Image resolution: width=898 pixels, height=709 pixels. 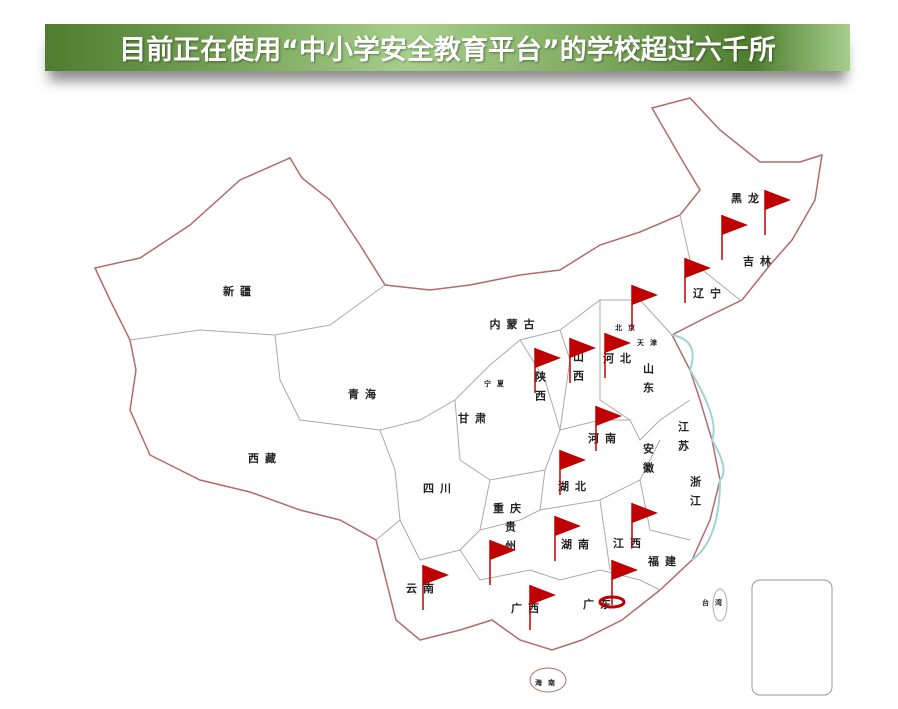 What do you see at coordinates (265, 458) in the screenshot?
I see `province-label-xizang: 西藏` at bounding box center [265, 458].